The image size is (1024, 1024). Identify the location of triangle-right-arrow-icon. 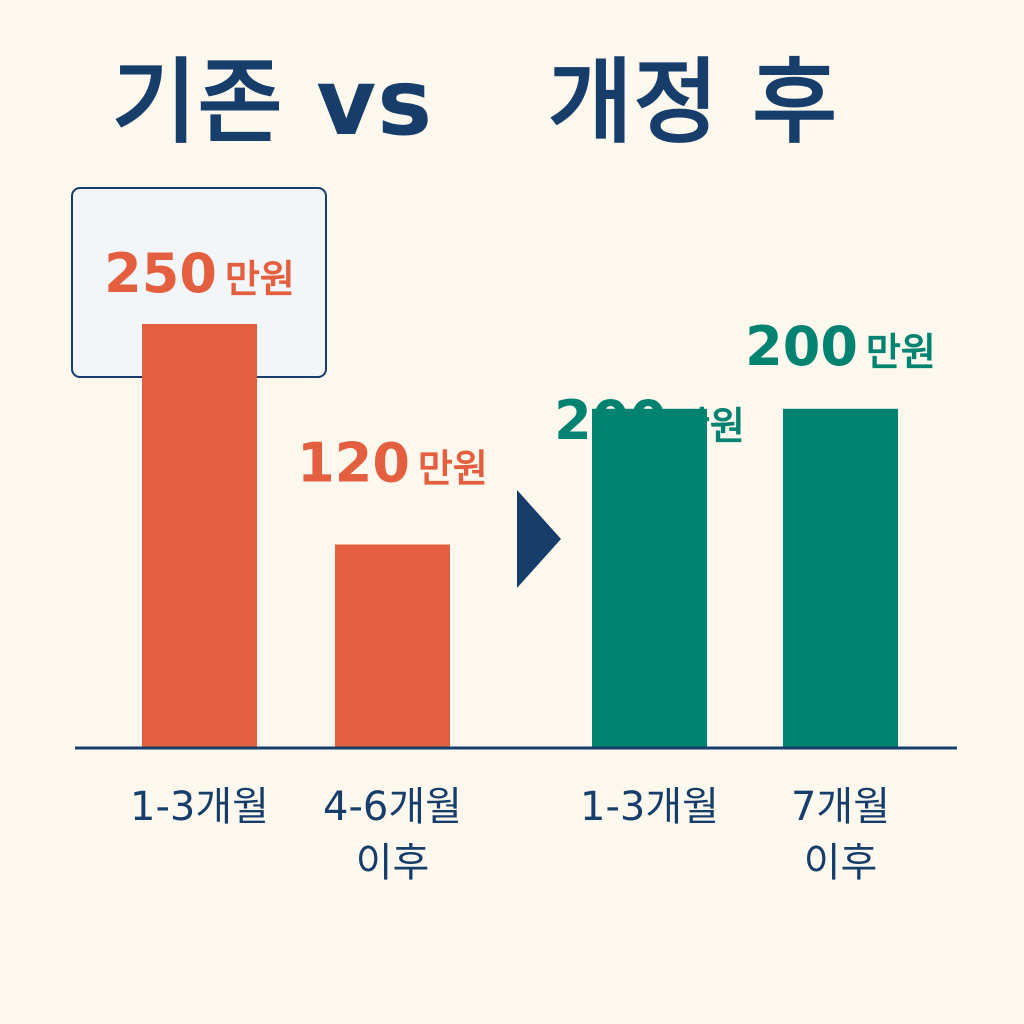
(539, 539).